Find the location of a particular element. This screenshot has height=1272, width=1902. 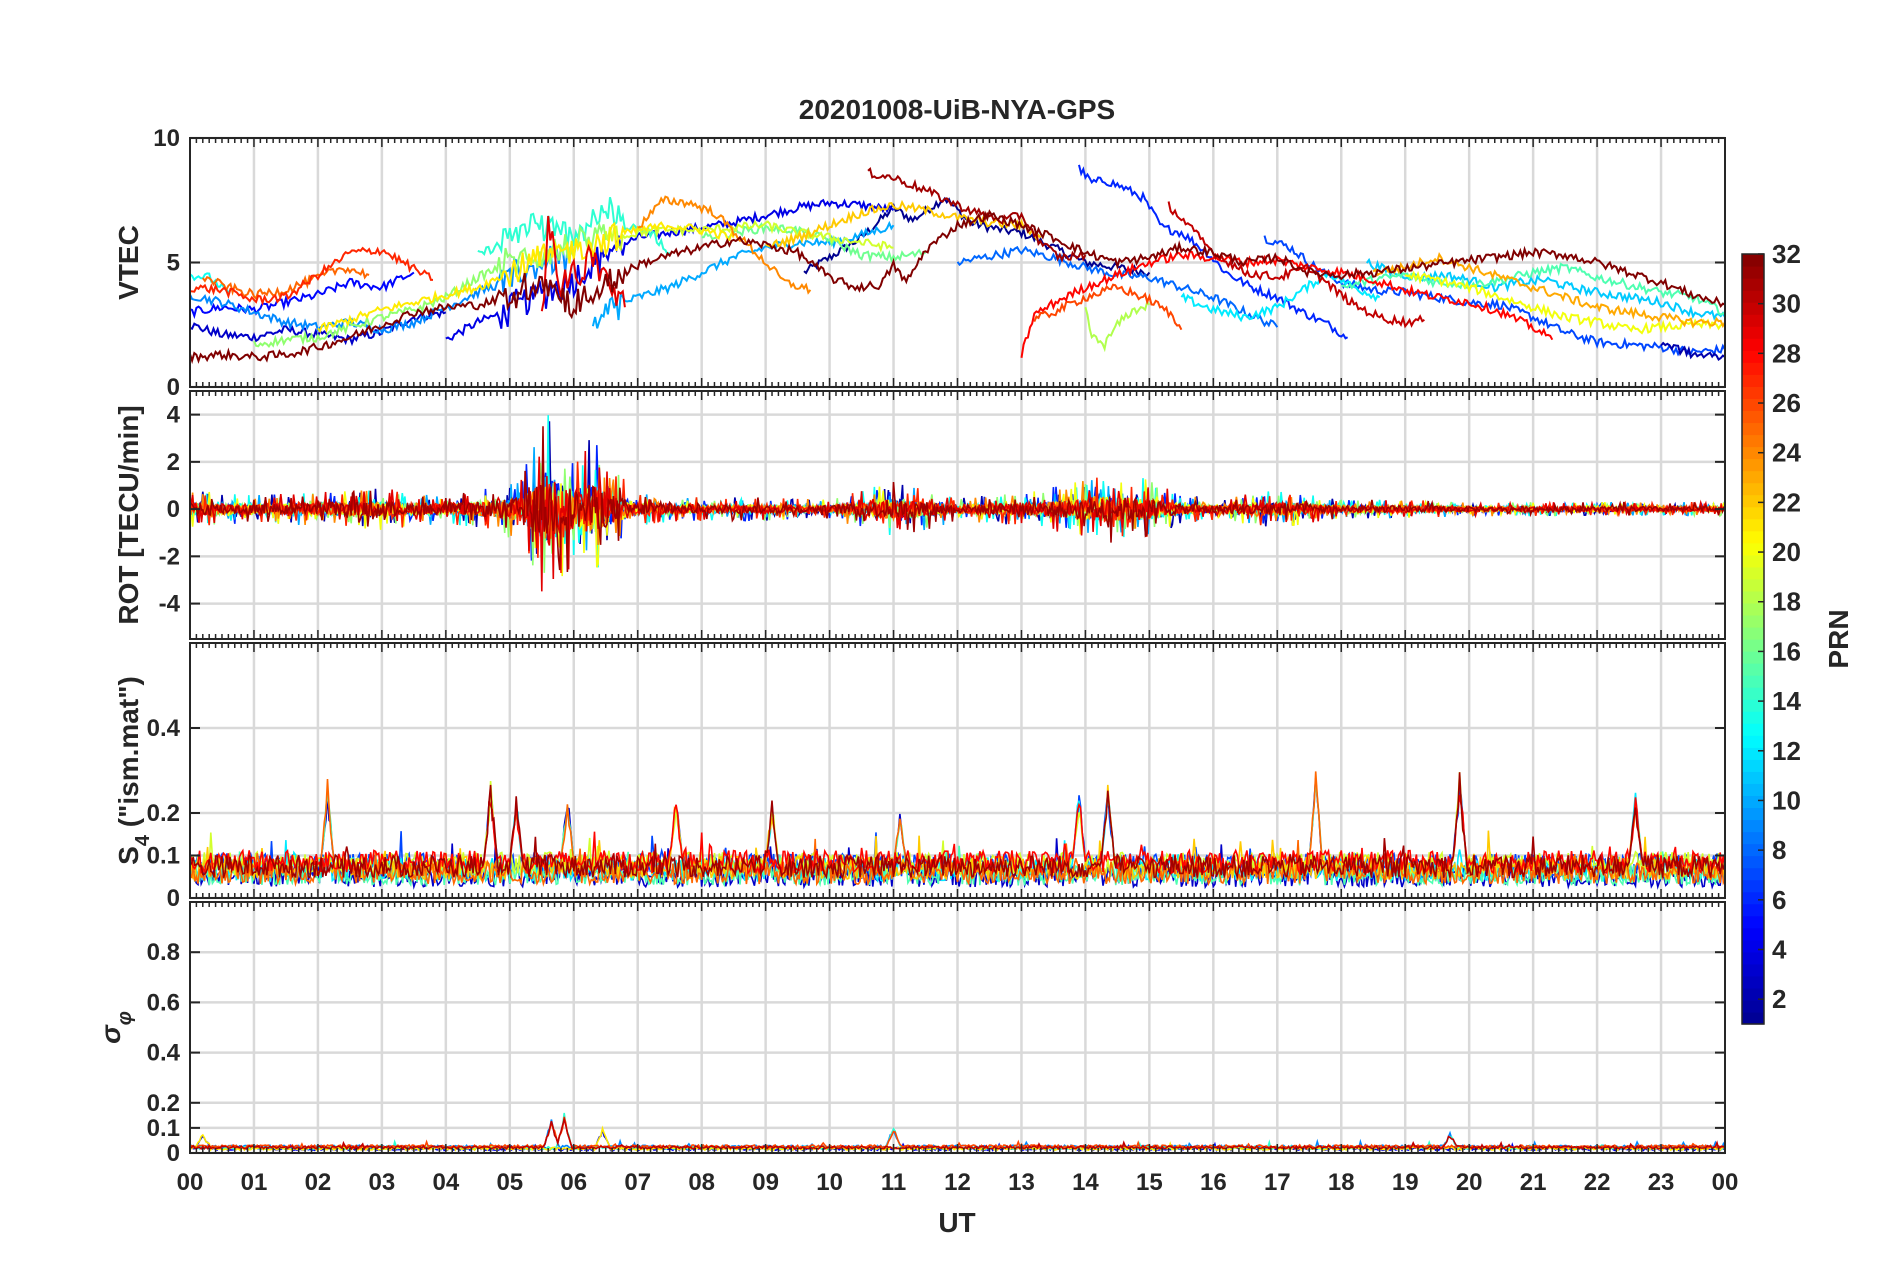

x-tick-label: 22 is located at coordinates (1597, 1182).